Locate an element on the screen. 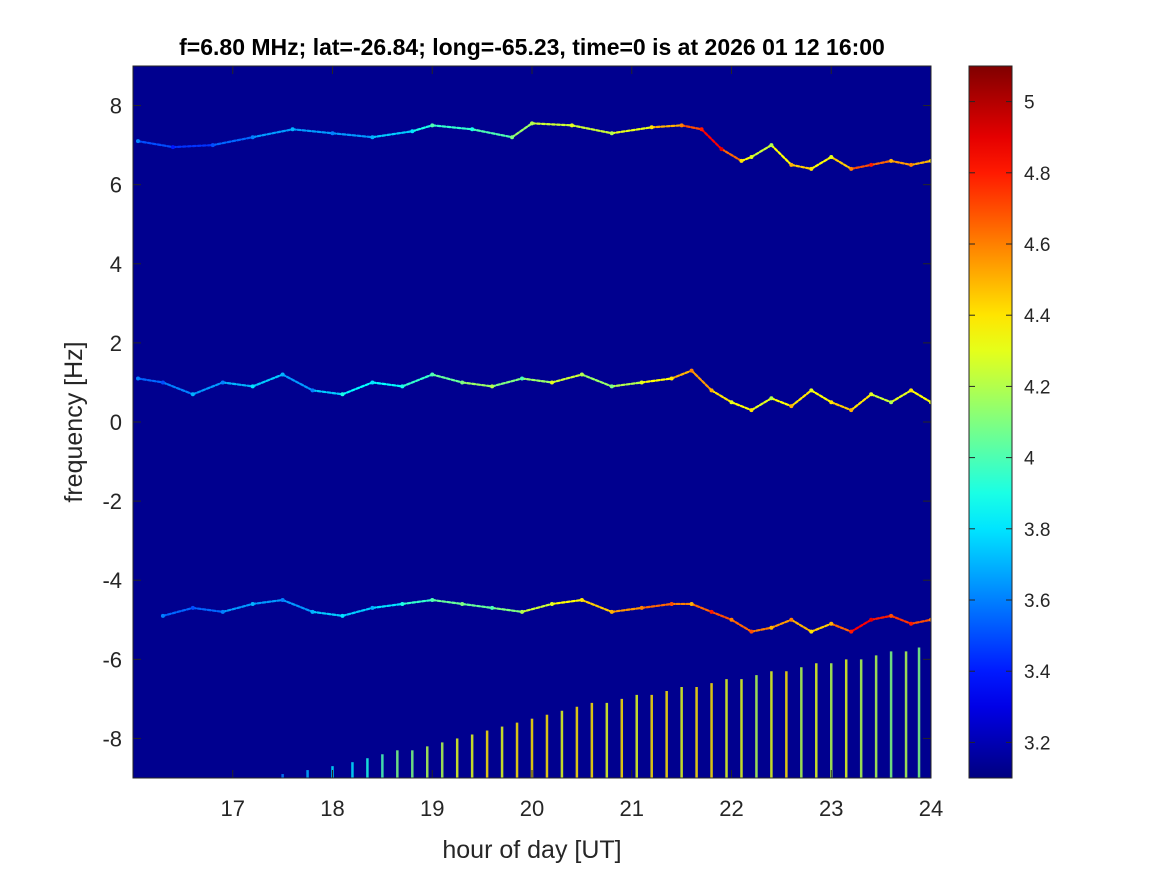  colorbar-tick-label: 5 is located at coordinates (1029, 103).